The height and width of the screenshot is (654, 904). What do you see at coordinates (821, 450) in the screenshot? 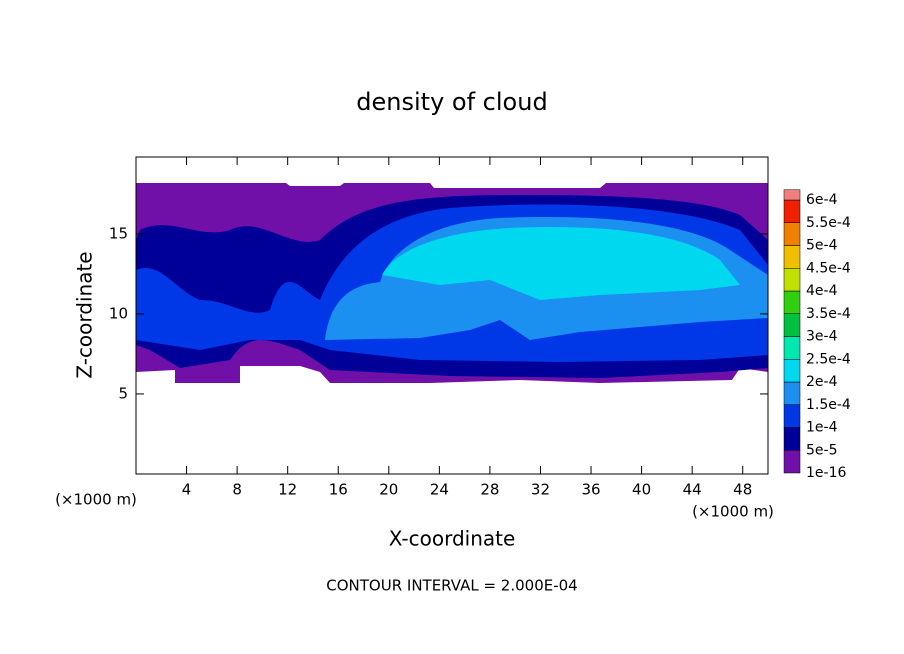
I see `colorbar-label: 5e-5` at bounding box center [821, 450].